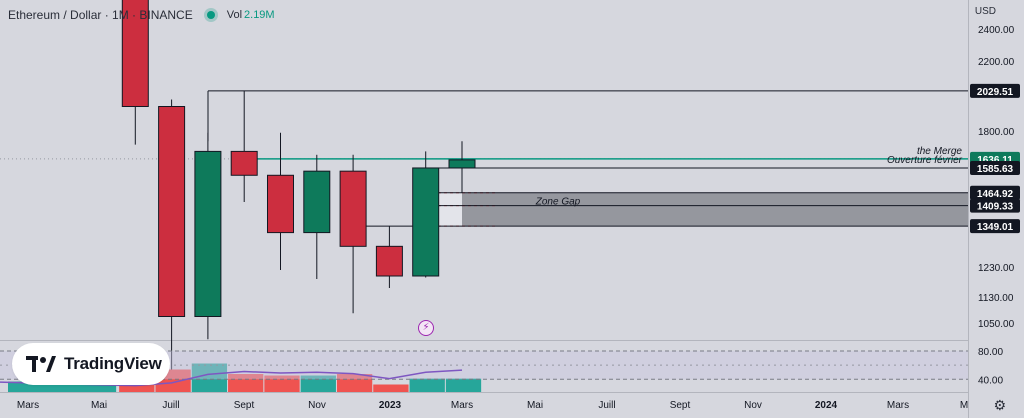 The height and width of the screenshot is (418, 1024). I want to click on price-level-badge: 1349.01, so click(995, 226).